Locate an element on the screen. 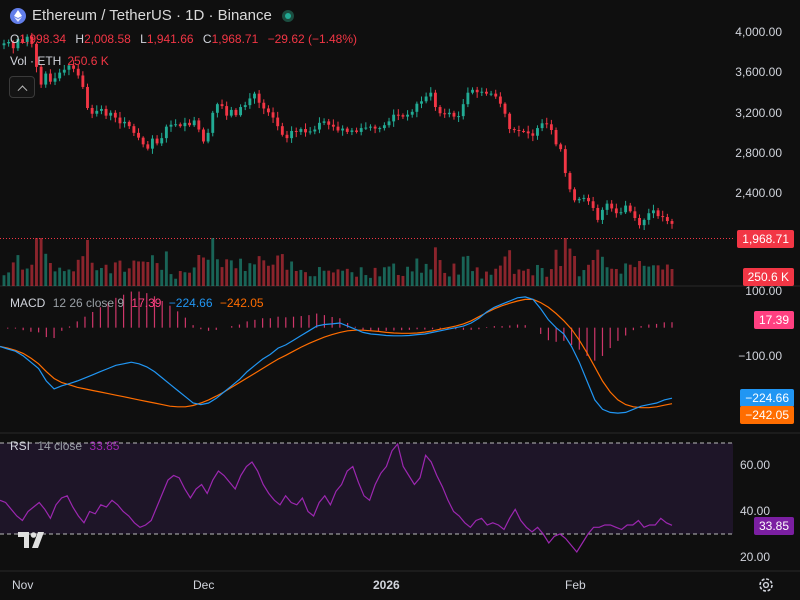 The width and height of the screenshot is (800, 600). macd-line-tag: −224.66 is located at coordinates (767, 398).